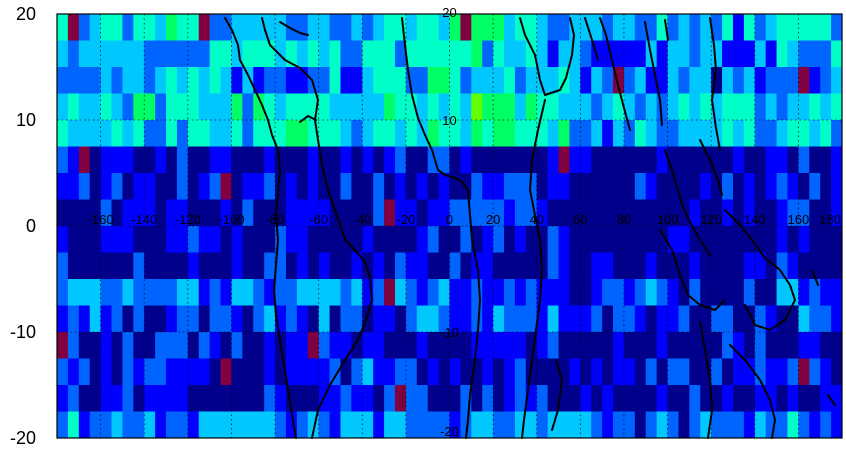  What do you see at coordinates (830, 219) in the screenshot?
I see `lon-label: 180` at bounding box center [830, 219].